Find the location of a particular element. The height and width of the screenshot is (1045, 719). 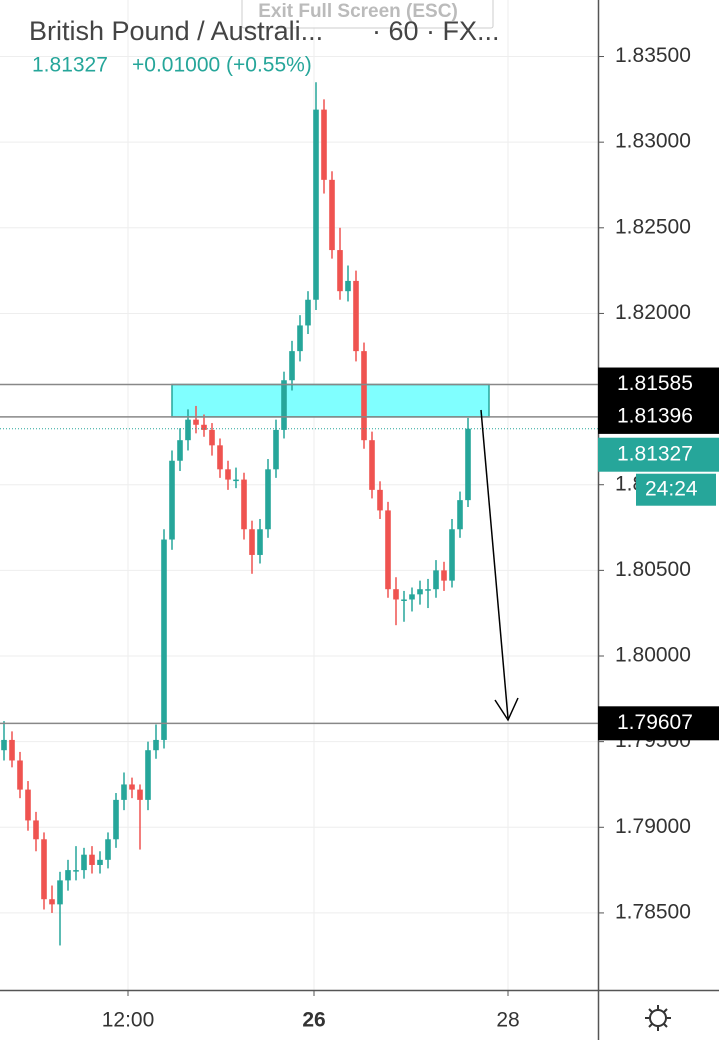

y-tick-label: 1.80500 is located at coordinates (653, 569).